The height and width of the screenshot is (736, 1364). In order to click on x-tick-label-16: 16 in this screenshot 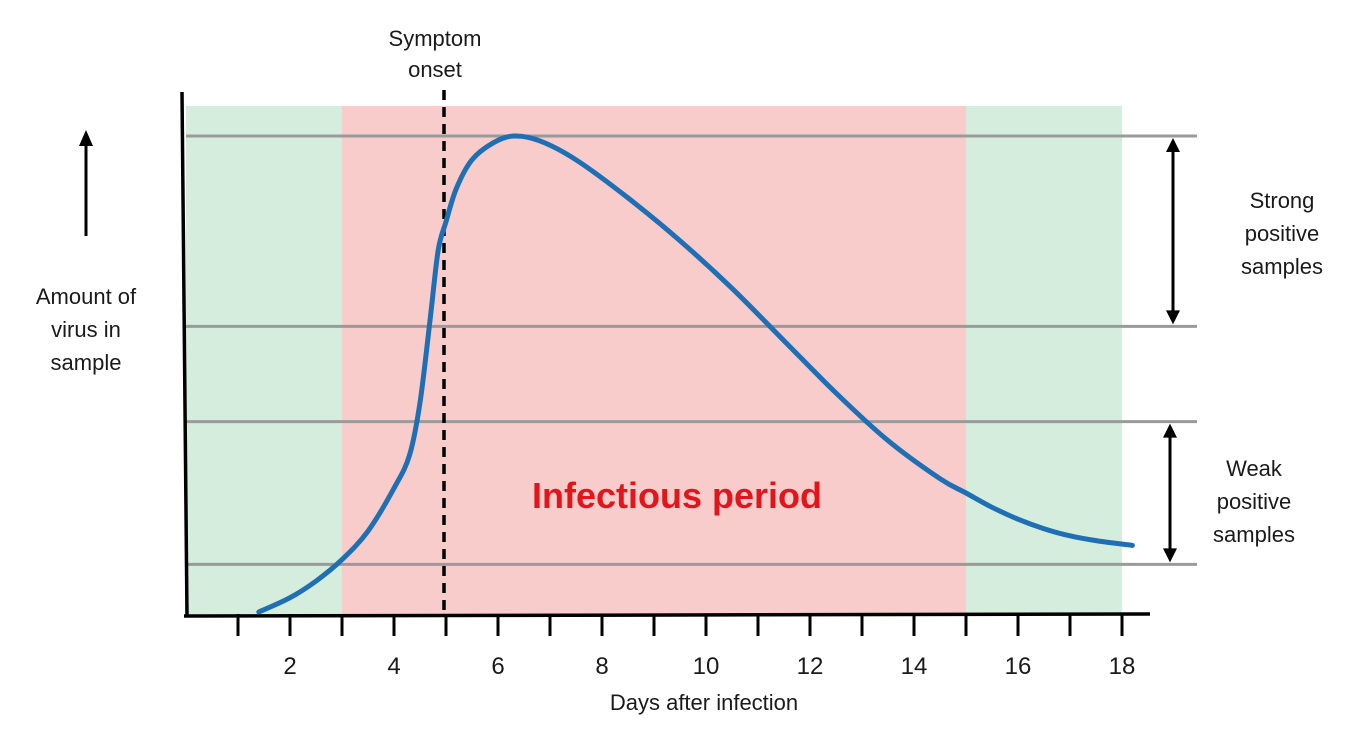, I will do `click(1018, 666)`.